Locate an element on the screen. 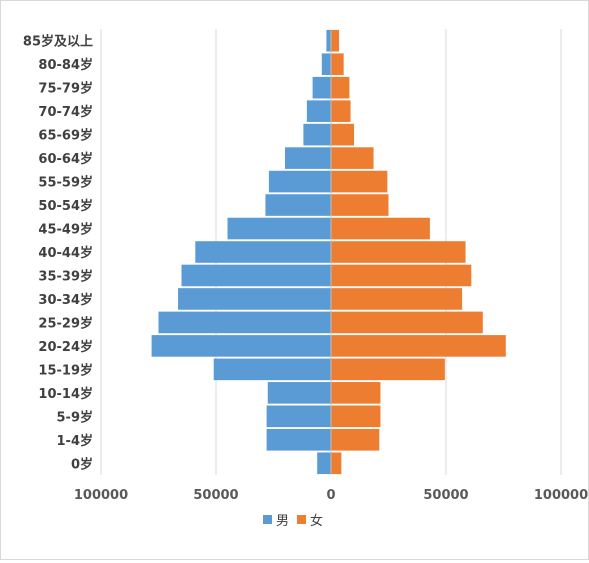 The height and width of the screenshot is (563, 589). category-label: 40-44岁 is located at coordinates (65, 253).